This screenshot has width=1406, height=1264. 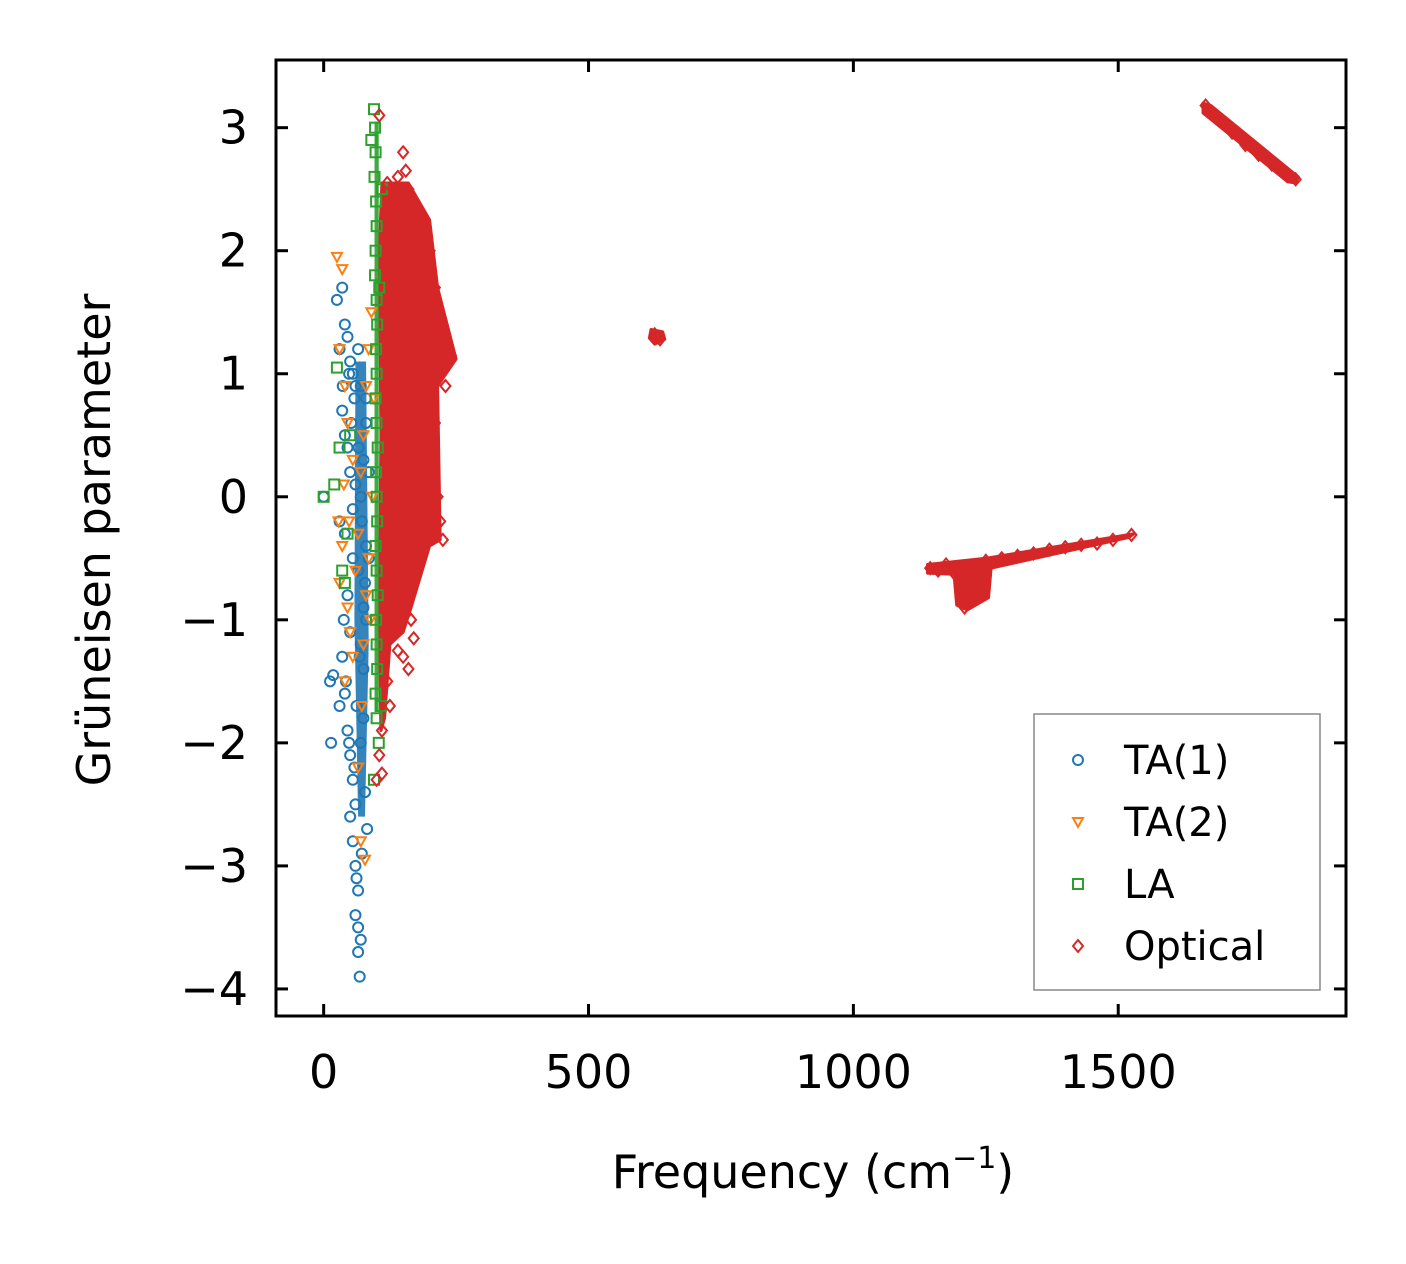 I want to click on ta-1--point-44, so click(x=360, y=496).